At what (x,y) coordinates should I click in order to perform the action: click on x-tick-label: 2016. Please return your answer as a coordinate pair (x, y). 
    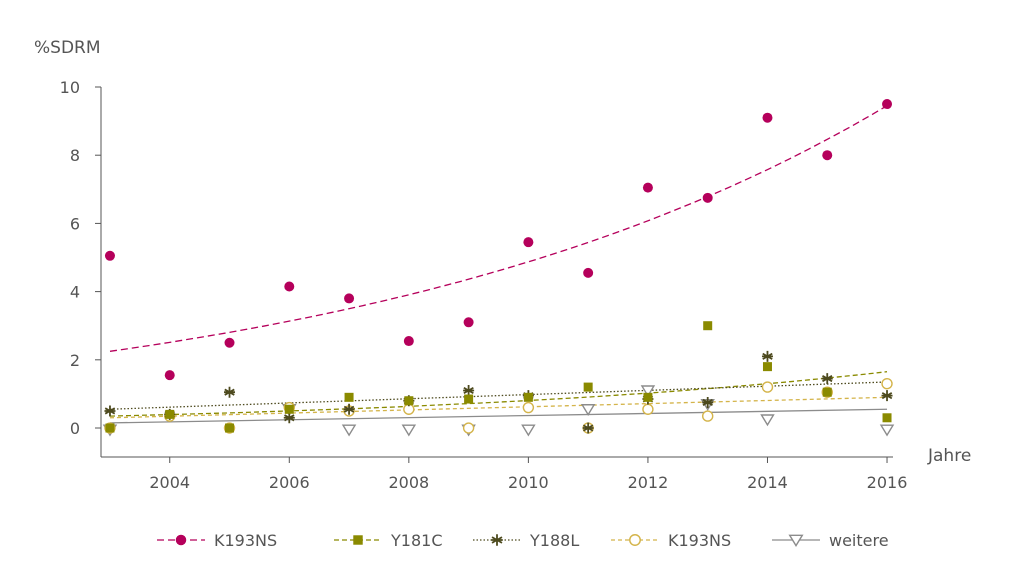
    Looking at the image, I should click on (887, 482).